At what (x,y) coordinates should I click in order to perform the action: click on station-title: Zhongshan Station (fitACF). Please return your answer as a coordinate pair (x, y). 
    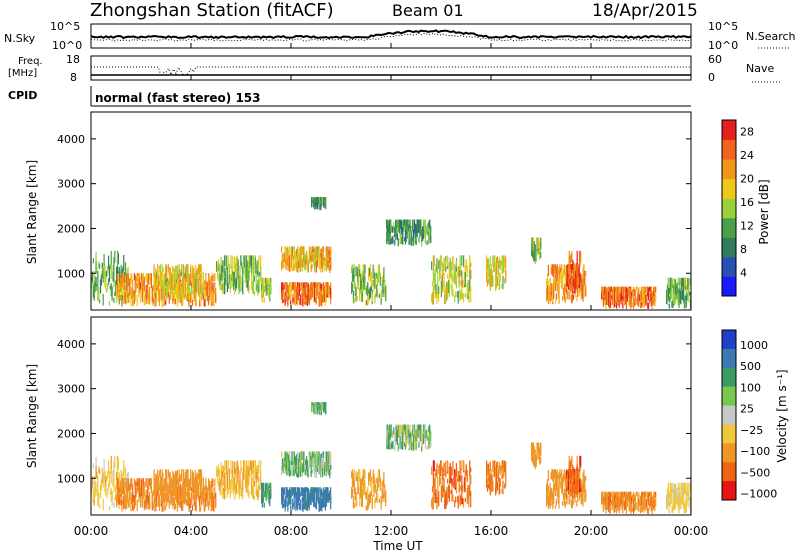
    Looking at the image, I should click on (212, 10).